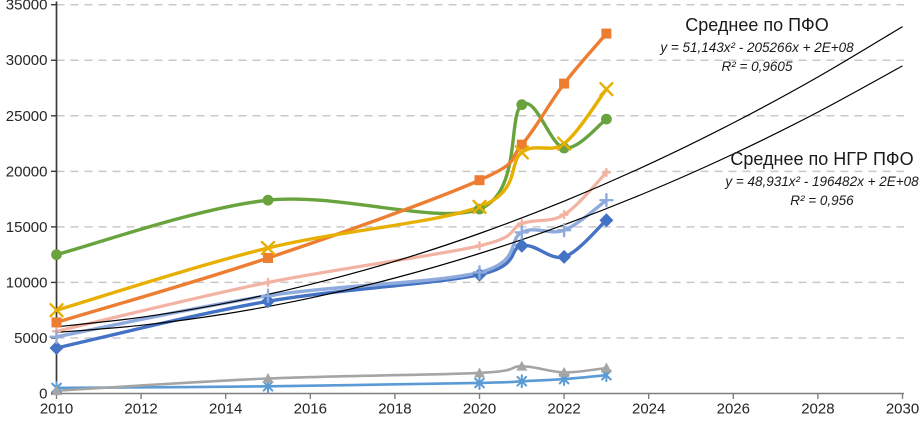  Describe the element at coordinates (268, 295) in the screenshot. I see `marker-periwinkle-plus-2015` at that location.